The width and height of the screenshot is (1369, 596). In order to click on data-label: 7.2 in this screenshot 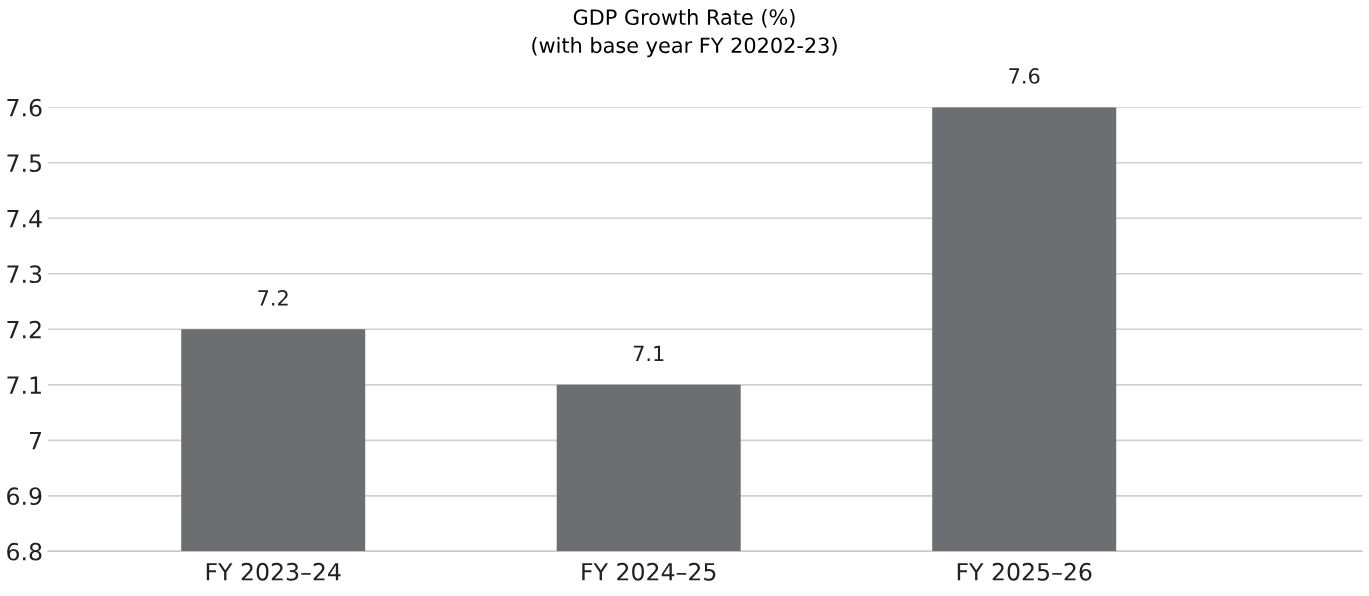, I will do `click(273, 298)`.